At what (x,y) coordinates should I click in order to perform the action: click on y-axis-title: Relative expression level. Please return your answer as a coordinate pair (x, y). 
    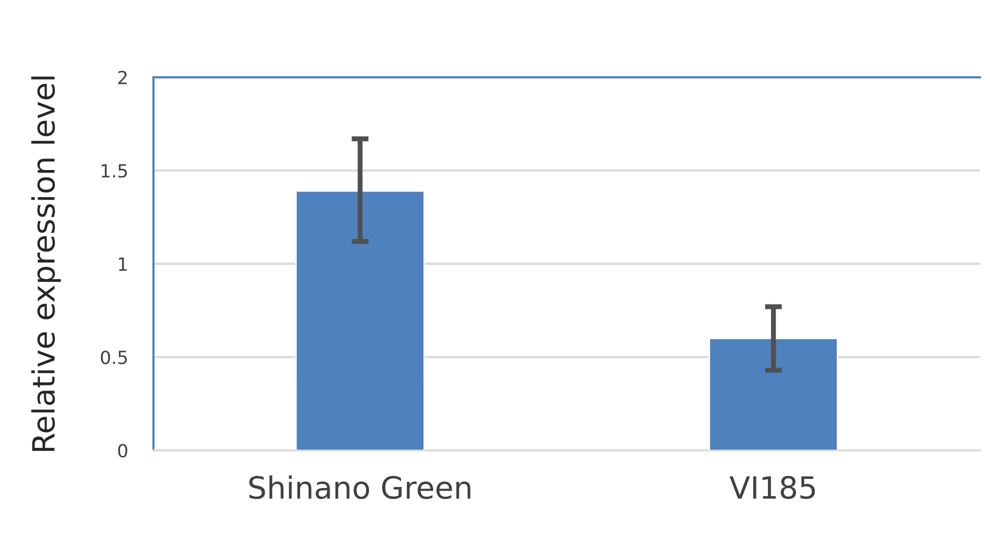
    Looking at the image, I should click on (46, 263).